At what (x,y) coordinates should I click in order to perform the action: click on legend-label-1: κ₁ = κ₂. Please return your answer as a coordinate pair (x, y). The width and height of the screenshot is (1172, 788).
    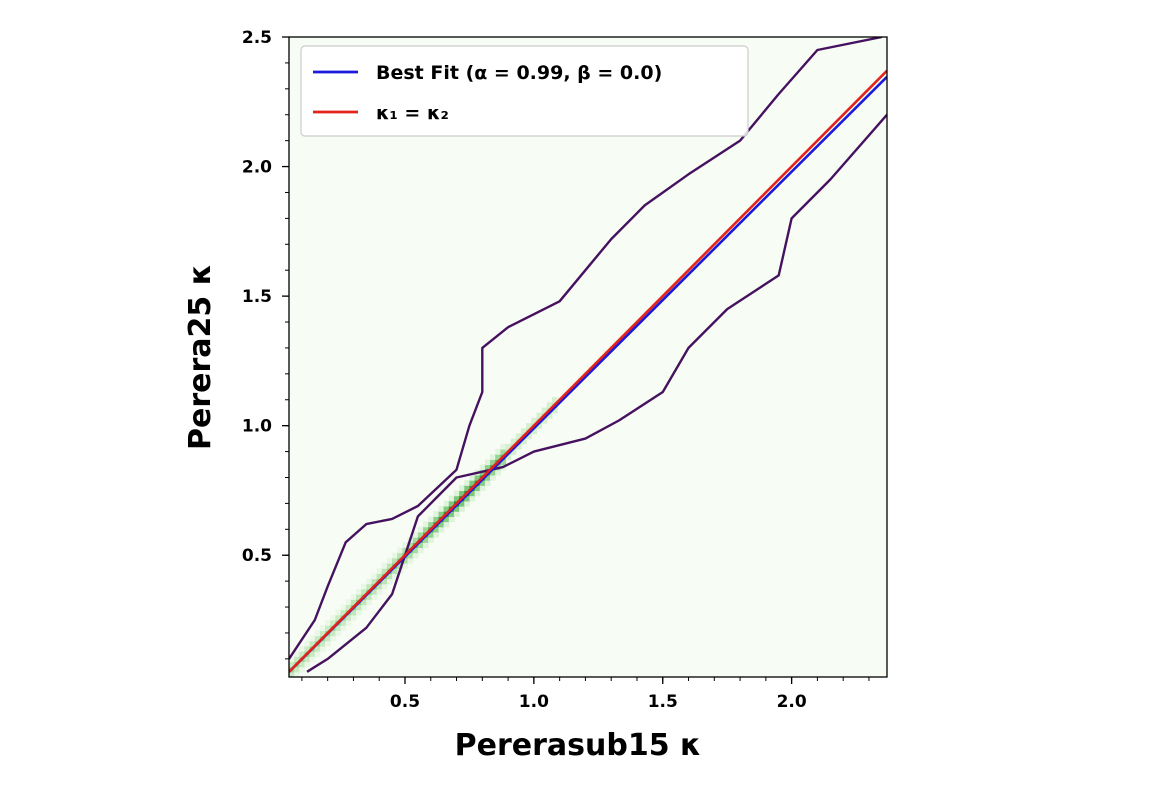
    Looking at the image, I should click on (412, 113).